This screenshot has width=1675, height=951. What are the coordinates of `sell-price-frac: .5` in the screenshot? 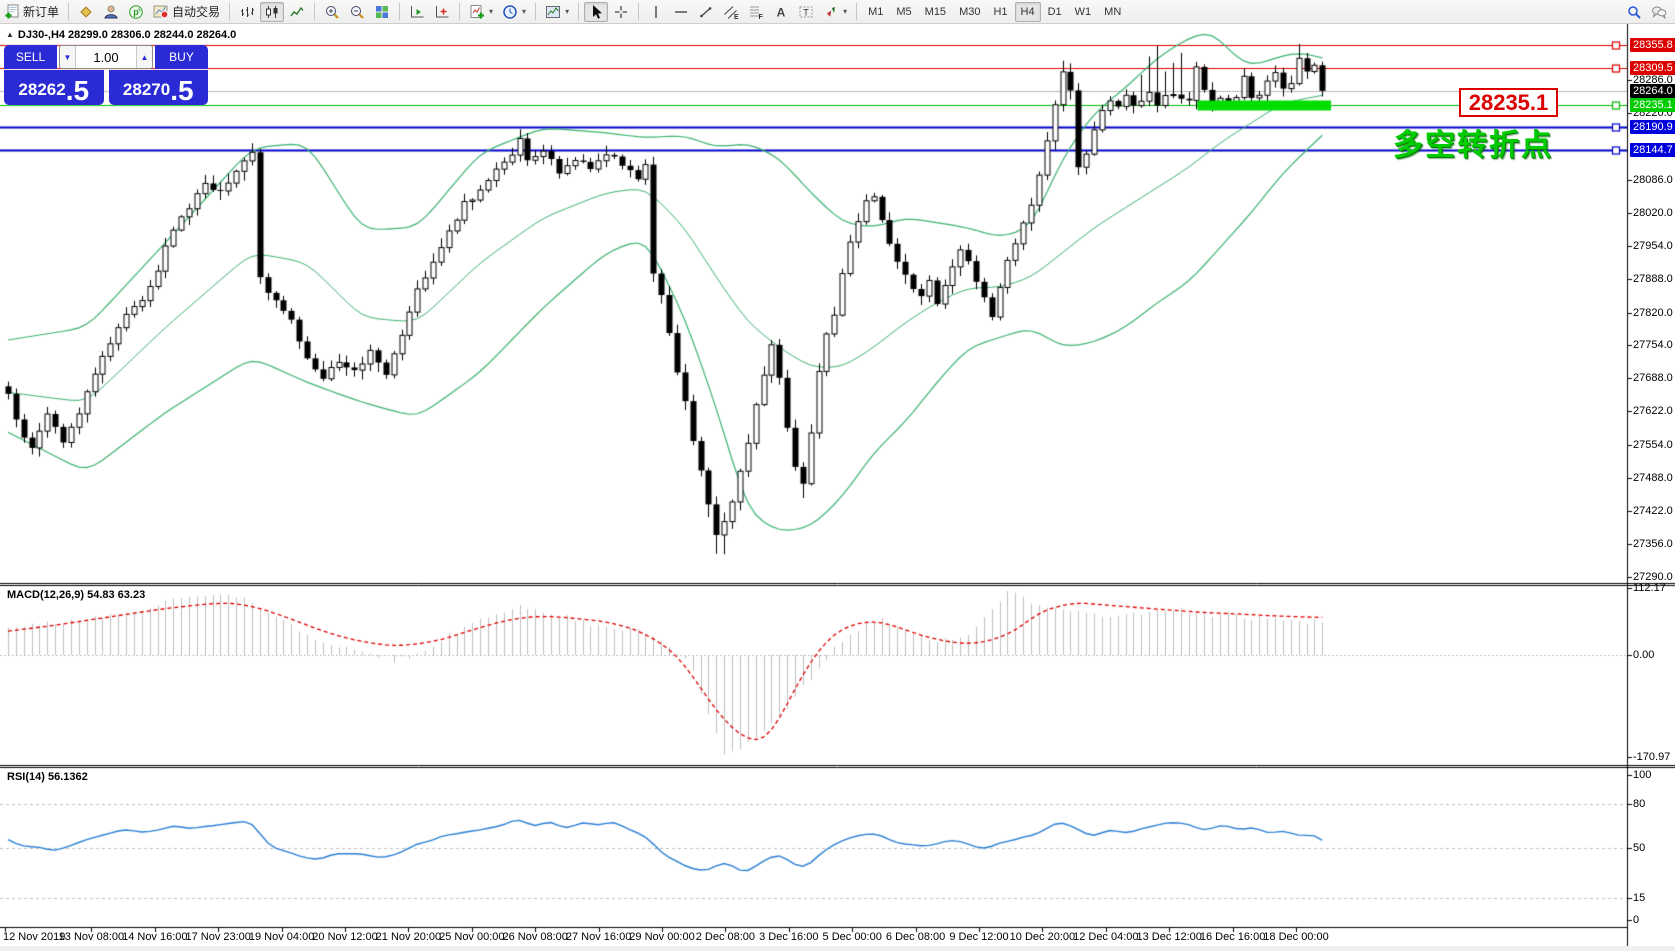 It's located at (77, 90).